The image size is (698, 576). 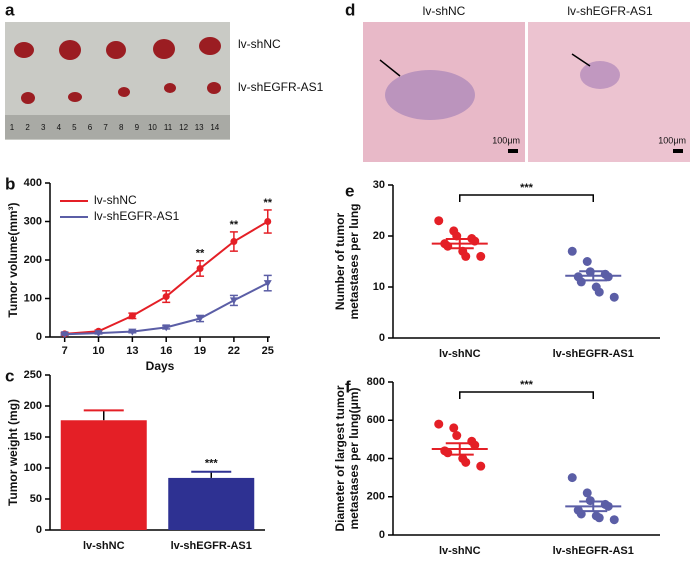 I want to click on photo-a, so click(x=117, y=81).